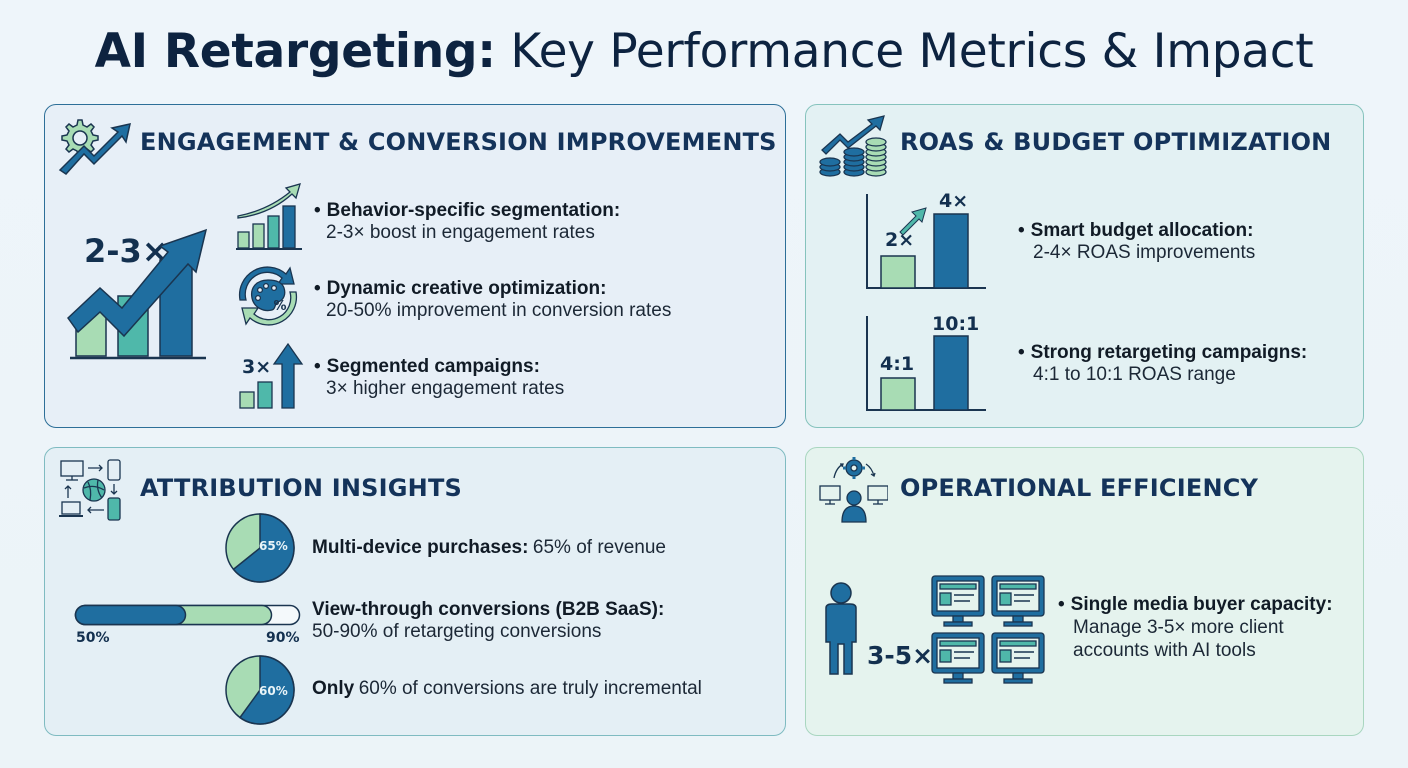 The image size is (1408, 768). What do you see at coordinates (1084, 591) in the screenshot?
I see `operational-panel` at bounding box center [1084, 591].